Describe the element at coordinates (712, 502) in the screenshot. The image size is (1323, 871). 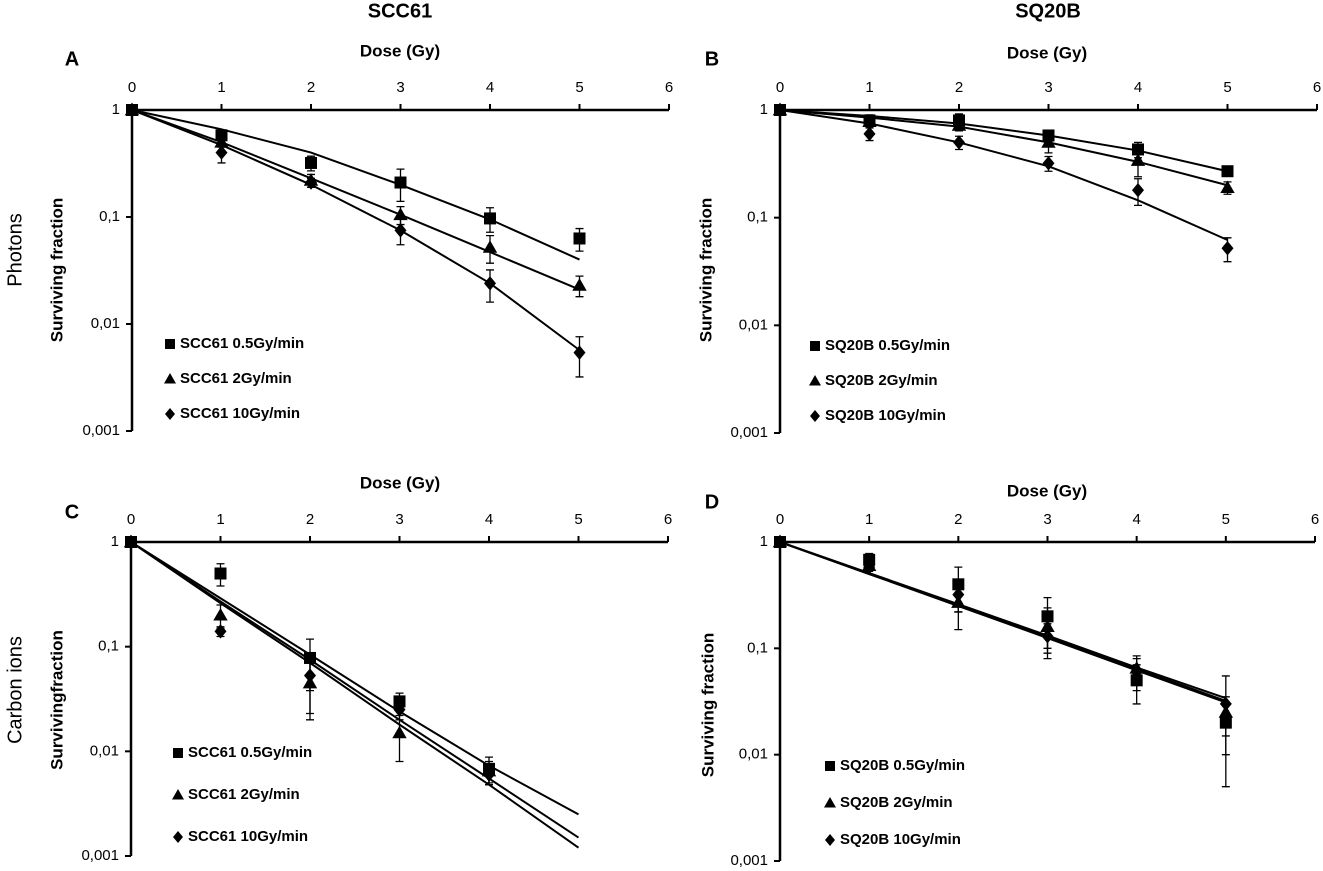
I see `panel-letter: D` at that location.